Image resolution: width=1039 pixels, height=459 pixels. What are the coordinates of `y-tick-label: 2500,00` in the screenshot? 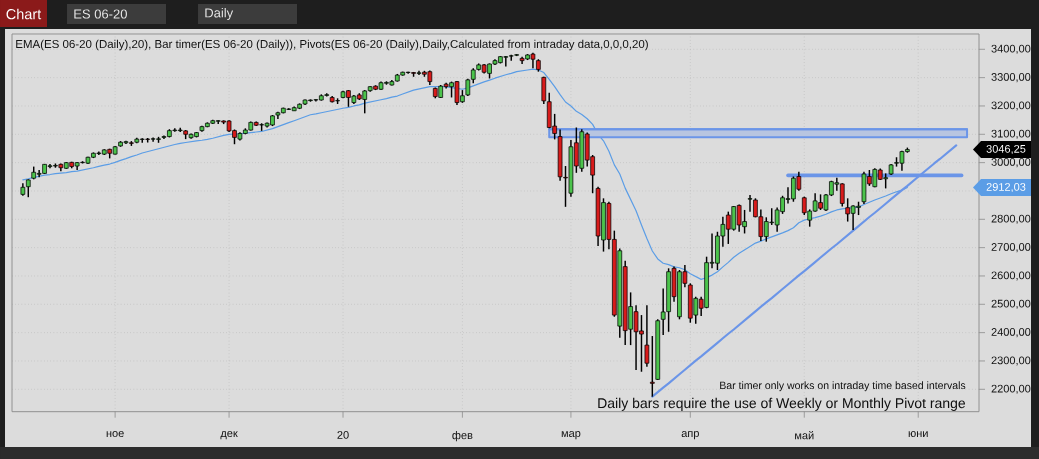 It's located at (1011, 304).